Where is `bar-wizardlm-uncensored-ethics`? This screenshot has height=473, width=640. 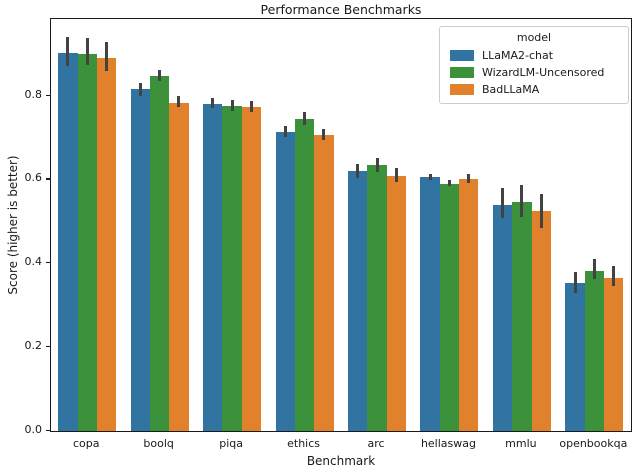
bar-wizardlm-uncensored-ethics is located at coordinates (304, 275).